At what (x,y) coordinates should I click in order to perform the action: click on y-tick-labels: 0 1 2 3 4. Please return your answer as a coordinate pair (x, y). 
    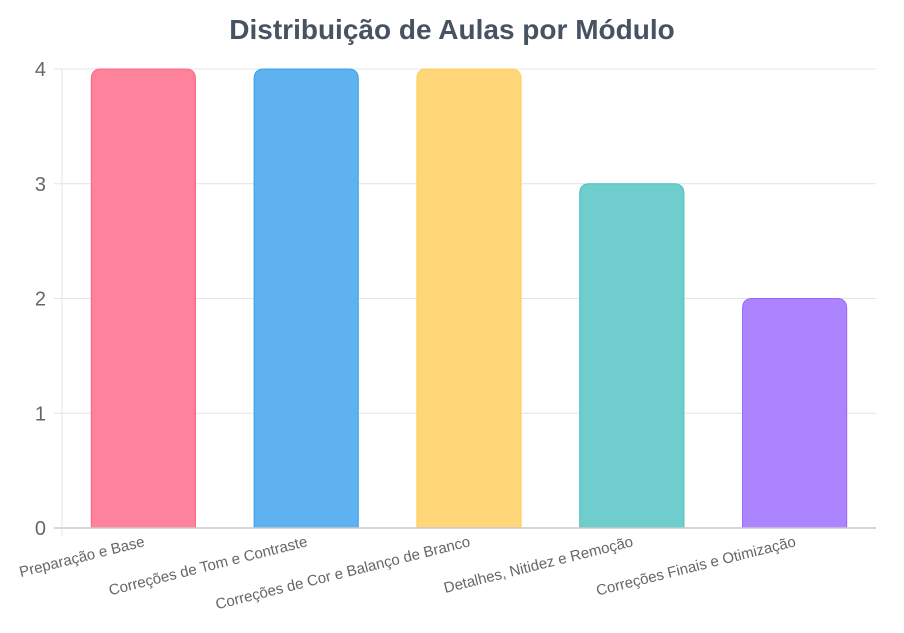
    Looking at the image, I should click on (40, 299).